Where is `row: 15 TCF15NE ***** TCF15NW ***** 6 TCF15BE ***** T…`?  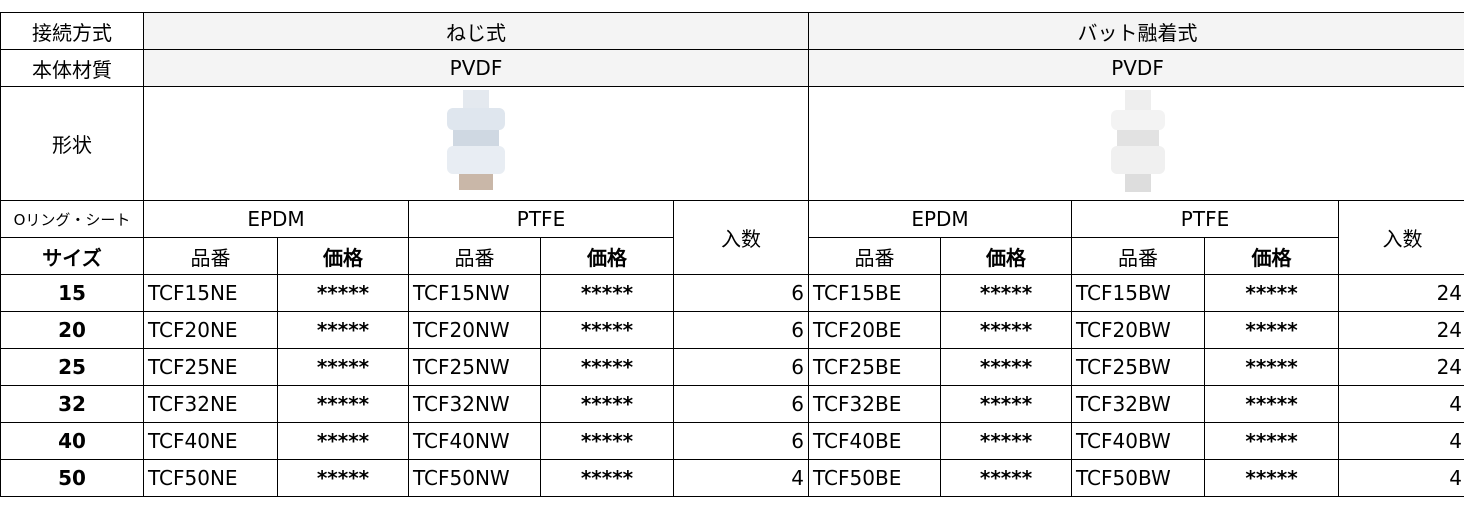 row: 15 TCF15NE ***** TCF15NW ***** 6 TCF15BE ***** T… is located at coordinates (732, 293).